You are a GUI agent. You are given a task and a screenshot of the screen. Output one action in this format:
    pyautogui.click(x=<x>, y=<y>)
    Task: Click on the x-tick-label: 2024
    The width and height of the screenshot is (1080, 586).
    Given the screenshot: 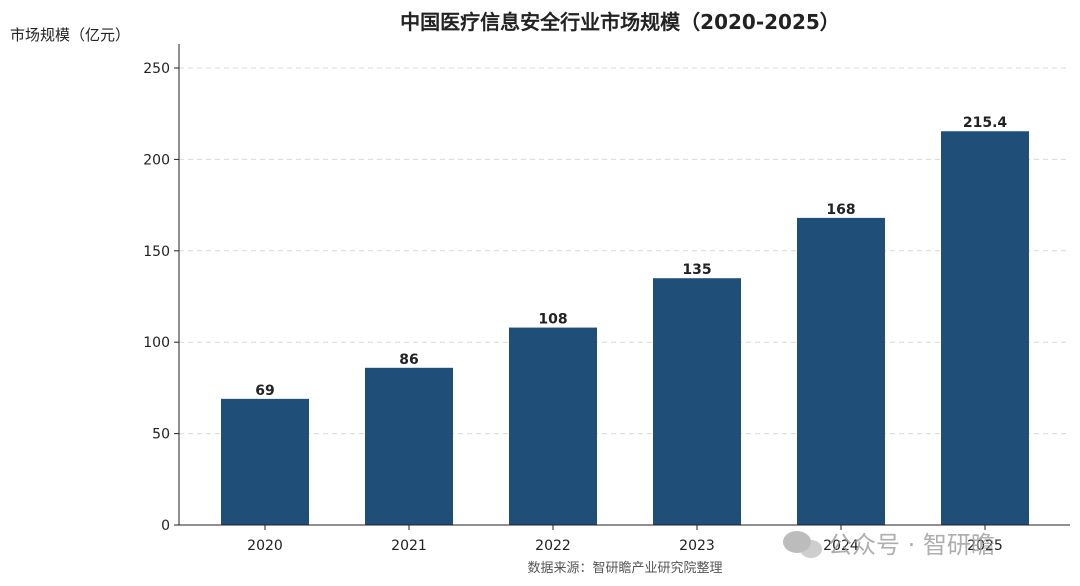 What is the action you would take?
    pyautogui.click(x=841, y=546)
    